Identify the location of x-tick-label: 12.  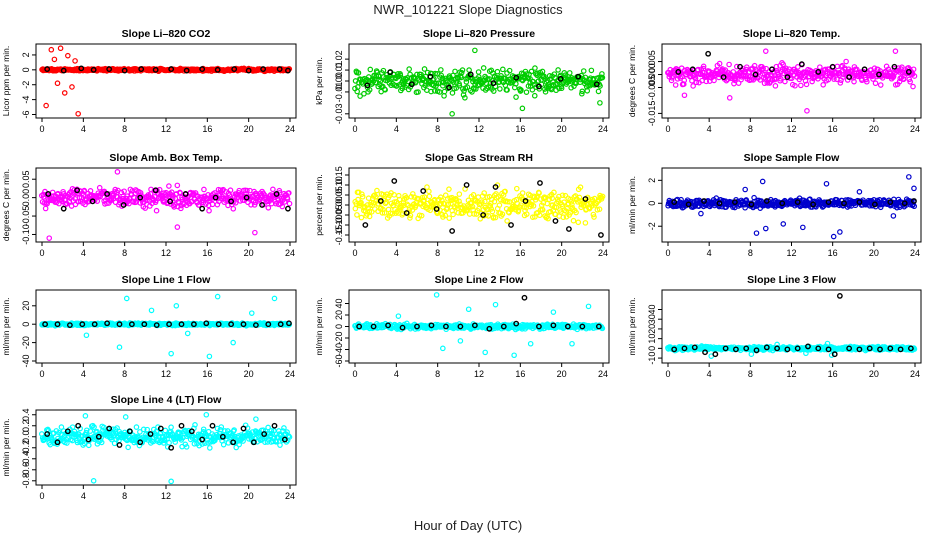
(166, 253).